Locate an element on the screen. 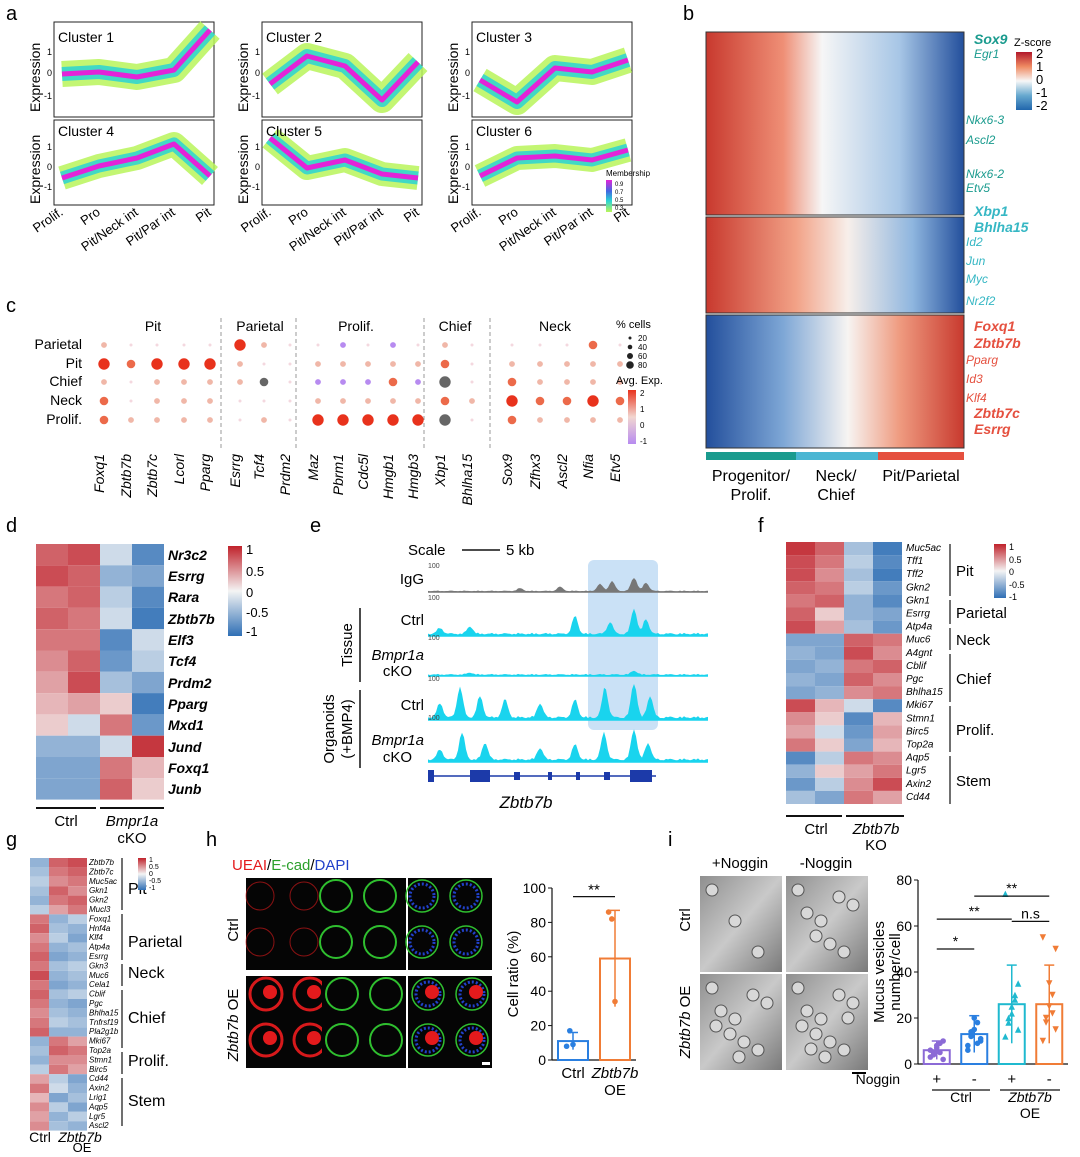 The width and height of the screenshot is (1080, 1157). c-pct-tick: 60 is located at coordinates (642, 356).